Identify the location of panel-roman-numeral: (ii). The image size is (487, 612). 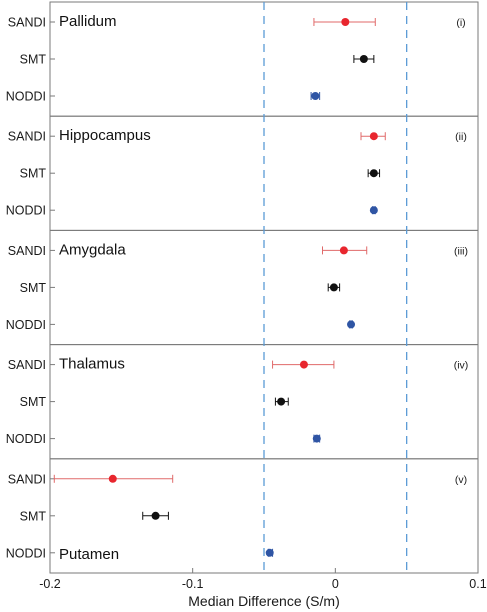
(461, 137).